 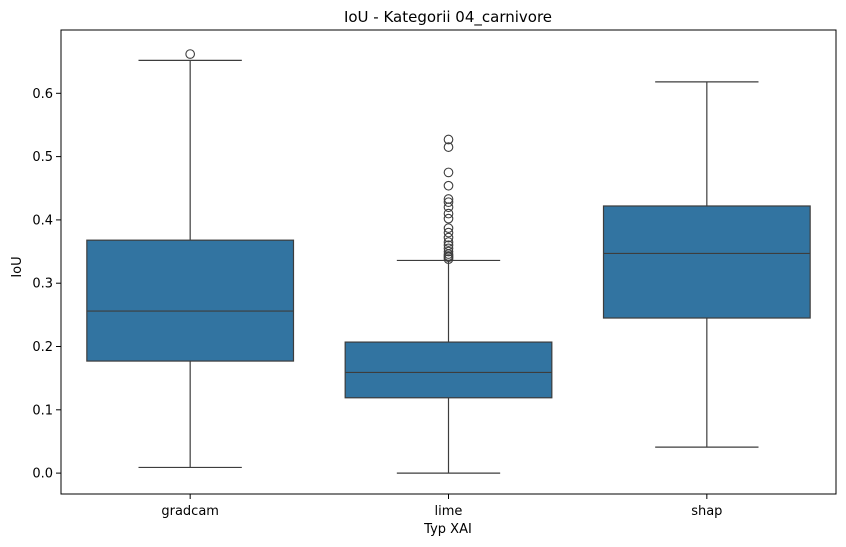 What do you see at coordinates (448, 370) in the screenshot?
I see `box-lime` at bounding box center [448, 370].